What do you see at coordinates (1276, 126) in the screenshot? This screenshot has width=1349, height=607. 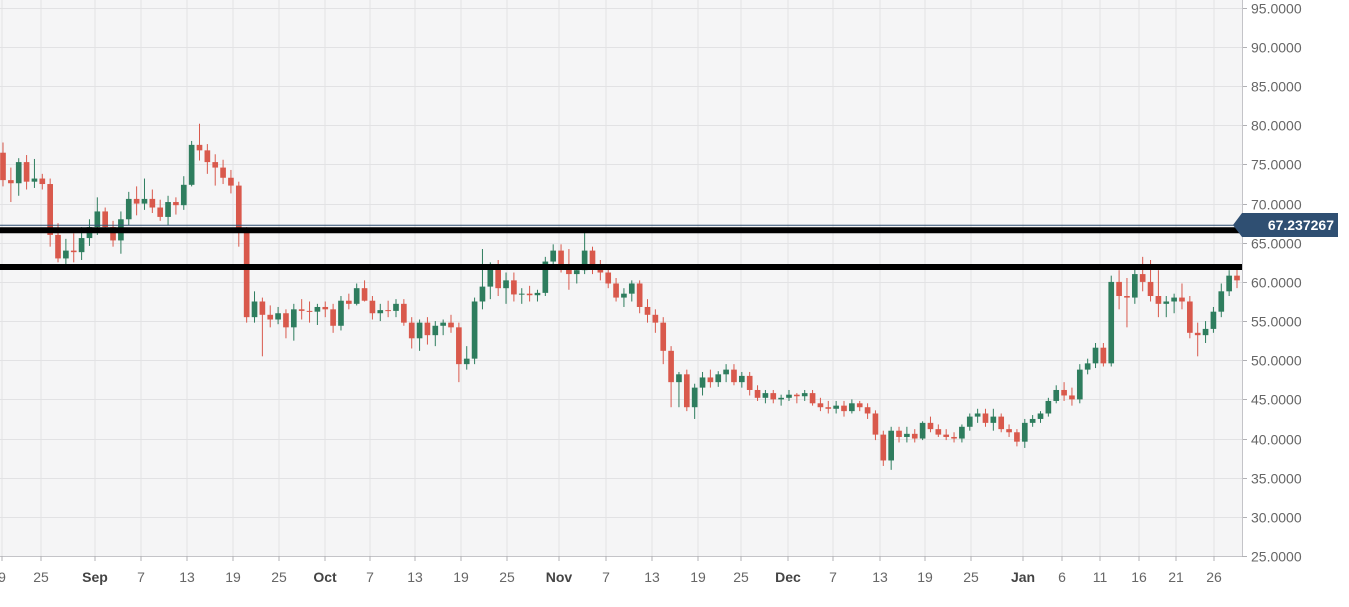 I see `y-tick-label: 80.0000` at bounding box center [1276, 126].